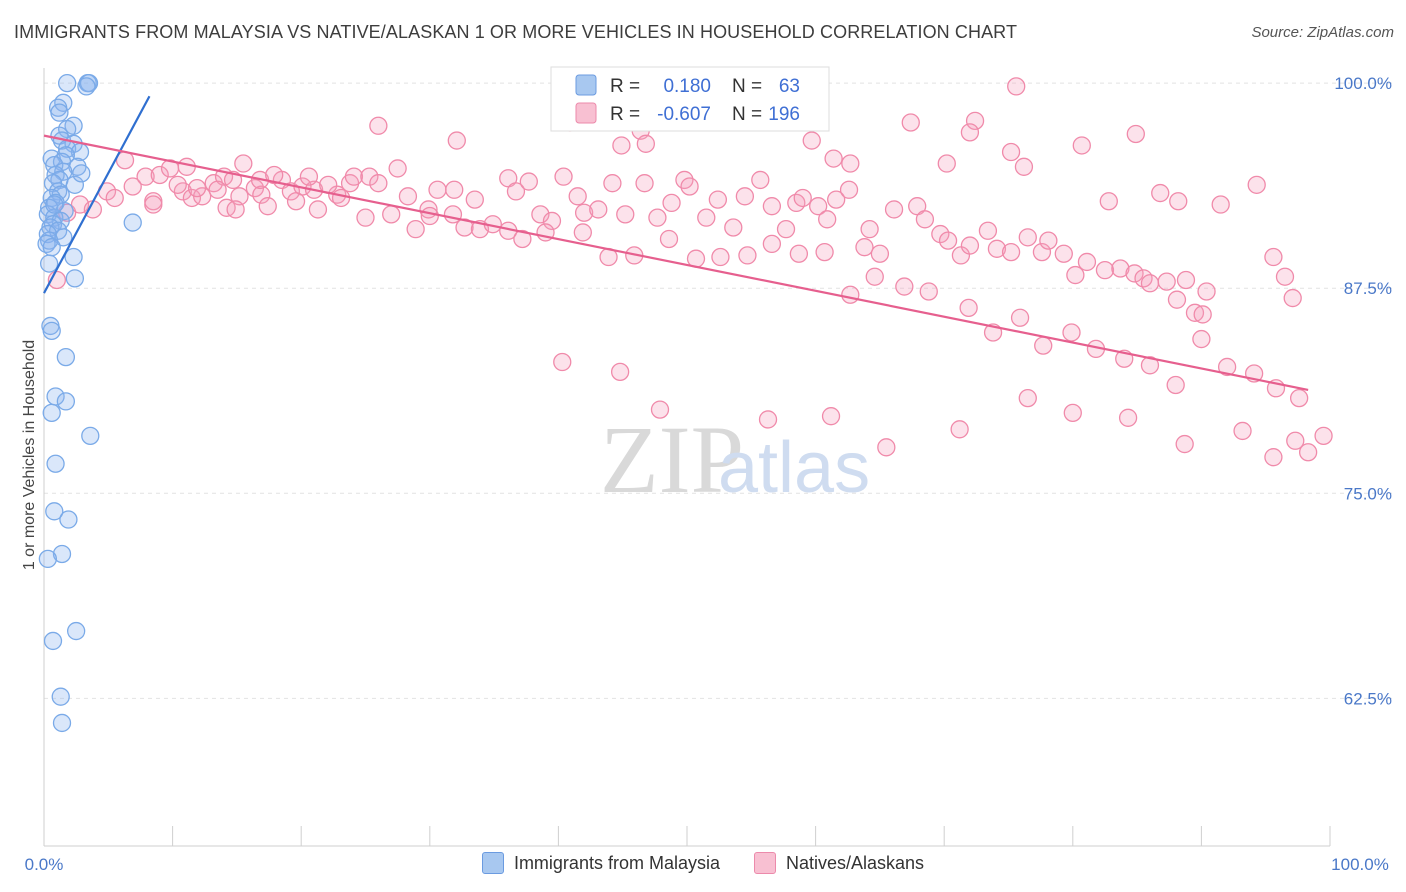 Image resolution: width=1406 pixels, height=892 pixels. I want to click on legend-r-label-2: R =, so click(625, 114).